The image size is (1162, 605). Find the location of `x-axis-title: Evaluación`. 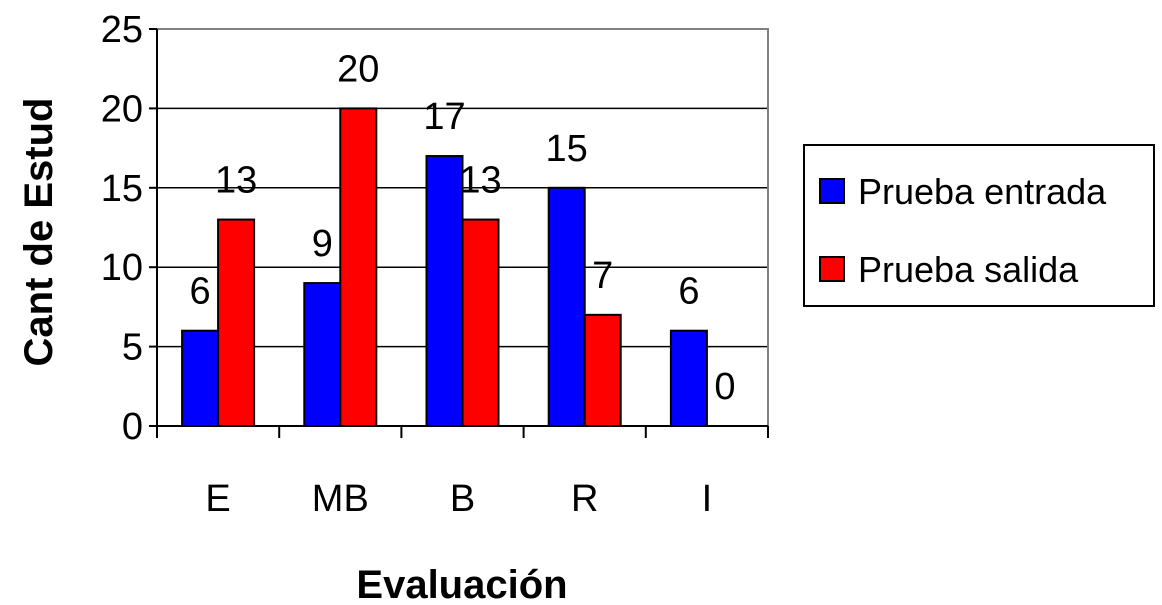

x-axis-title: Evaluación is located at coordinates (461, 584).